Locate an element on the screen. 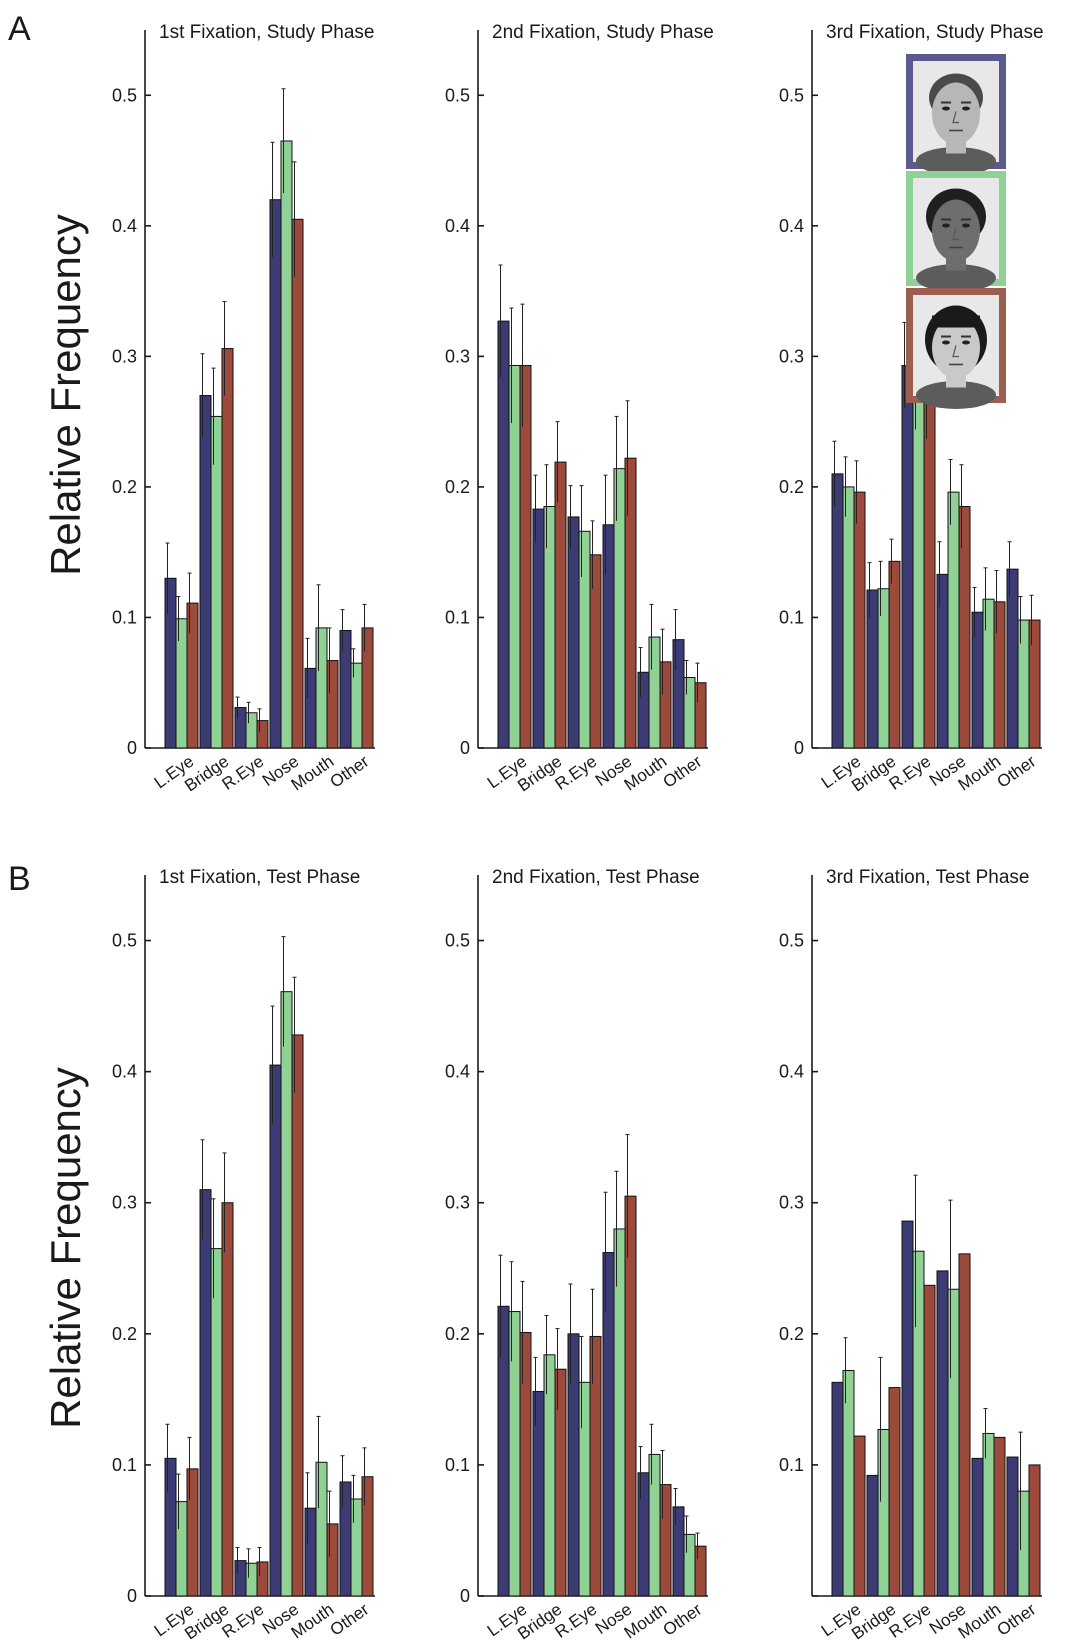 Image resolution: width=1070 pixels, height=1645 pixels. face-nose is located at coordinates (955, 351).